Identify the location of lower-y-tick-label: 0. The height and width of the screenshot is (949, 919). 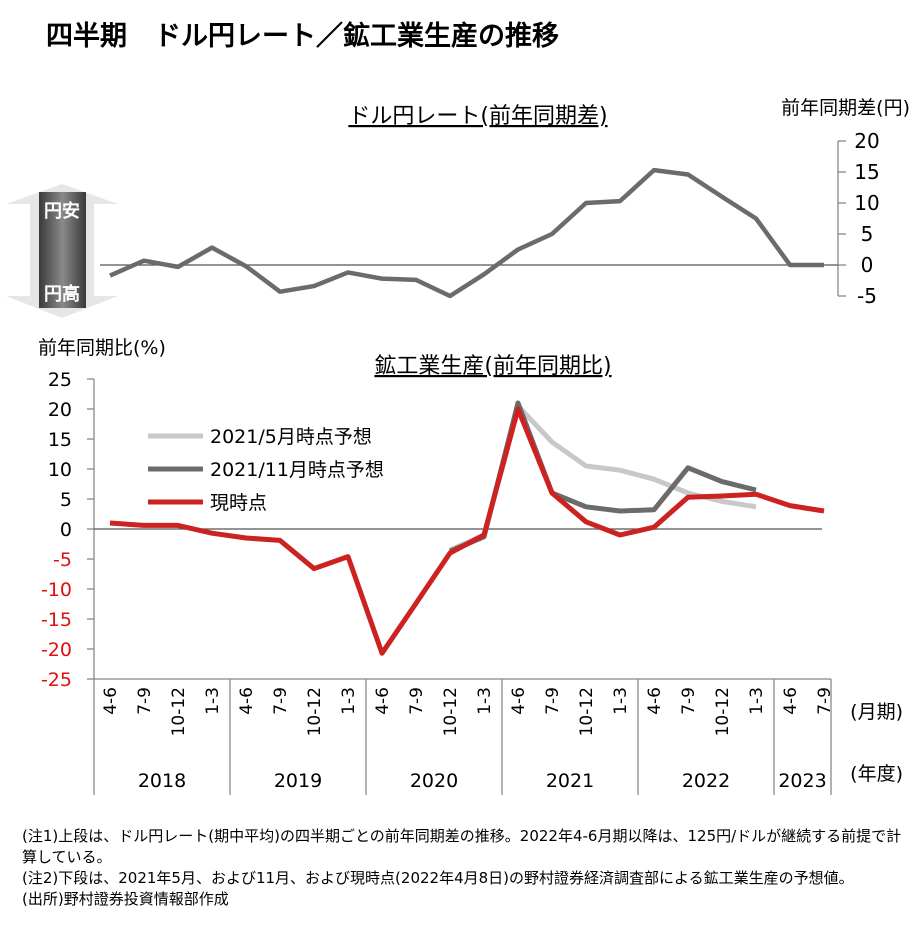
(66, 530).